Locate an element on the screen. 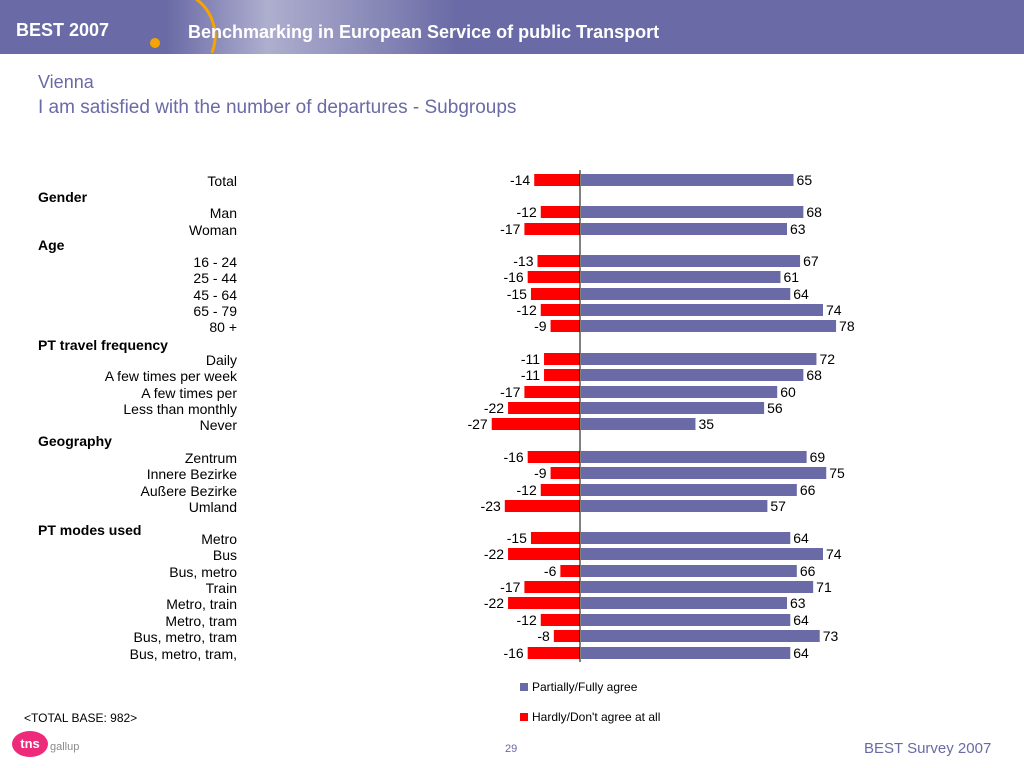 The width and height of the screenshot is (1024, 768). legend-item-disagree: Hardly/Don't agree at all is located at coordinates (590, 717).